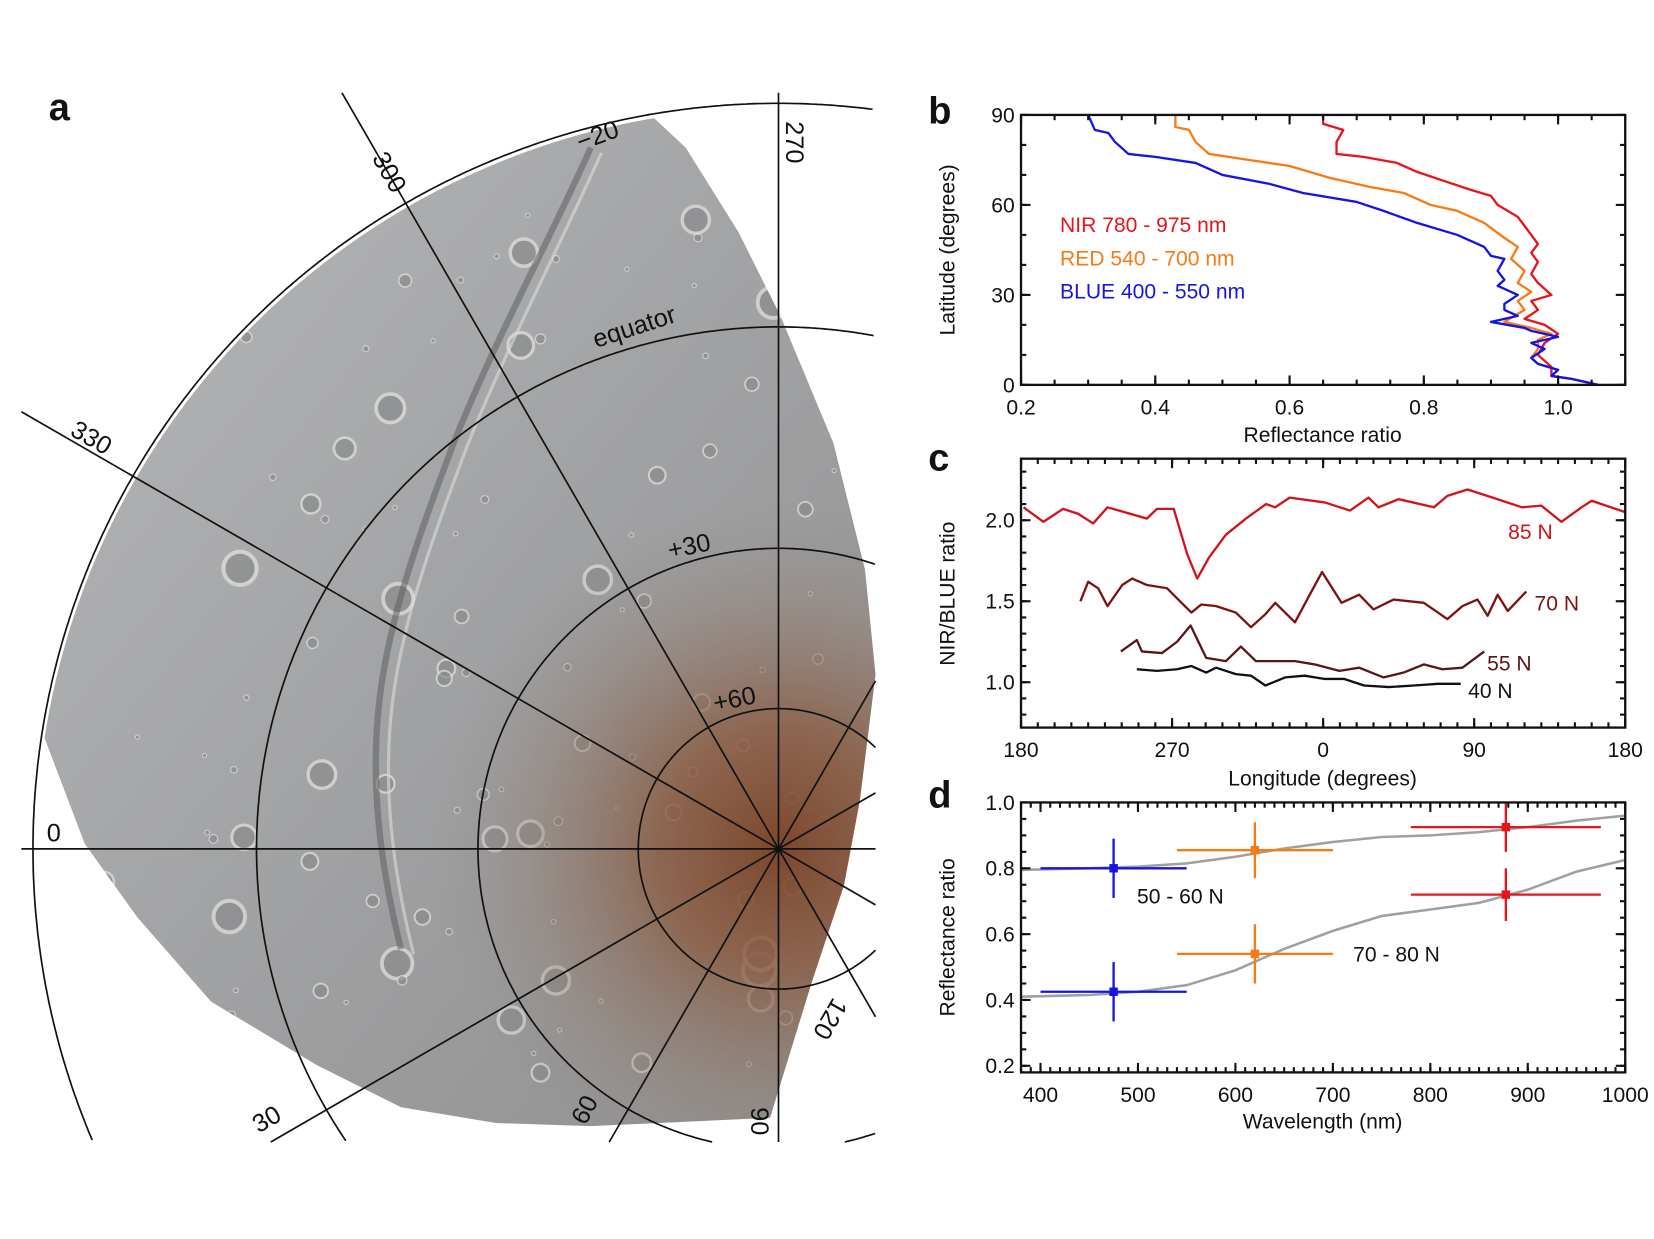 The image size is (1654, 1239). What do you see at coordinates (1423, 407) in the screenshot?
I see `x-tick-label: 0.8` at bounding box center [1423, 407].